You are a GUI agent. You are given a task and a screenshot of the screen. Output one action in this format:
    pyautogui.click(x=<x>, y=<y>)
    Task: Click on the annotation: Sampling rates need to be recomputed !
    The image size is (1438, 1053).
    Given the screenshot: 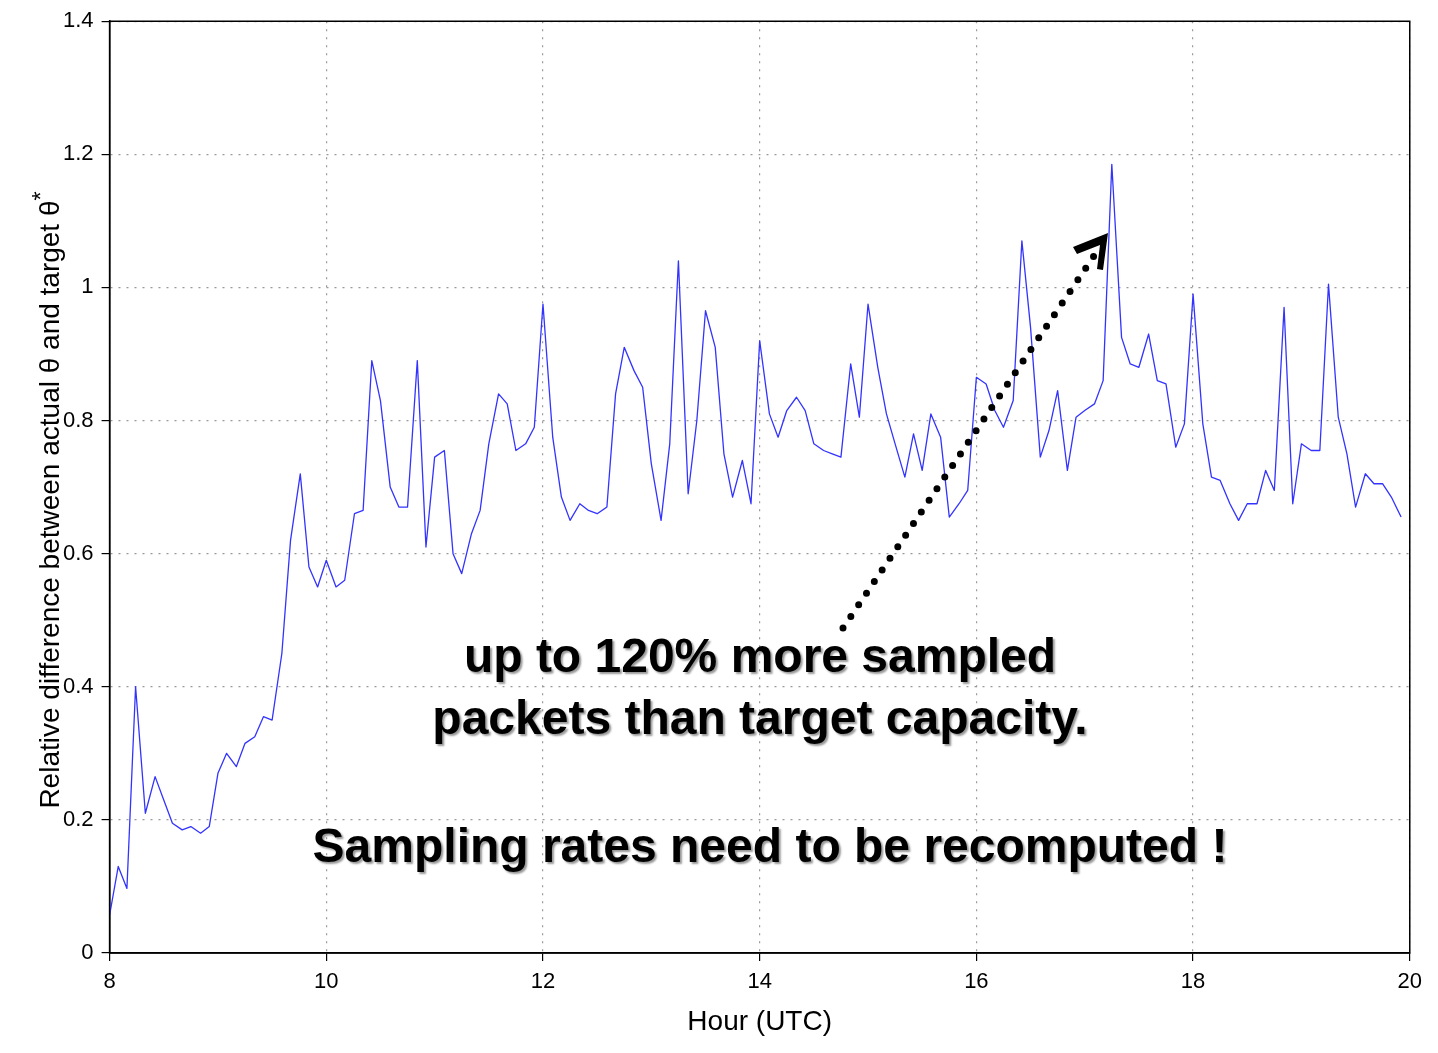 What is the action you would take?
    pyautogui.click(x=770, y=846)
    